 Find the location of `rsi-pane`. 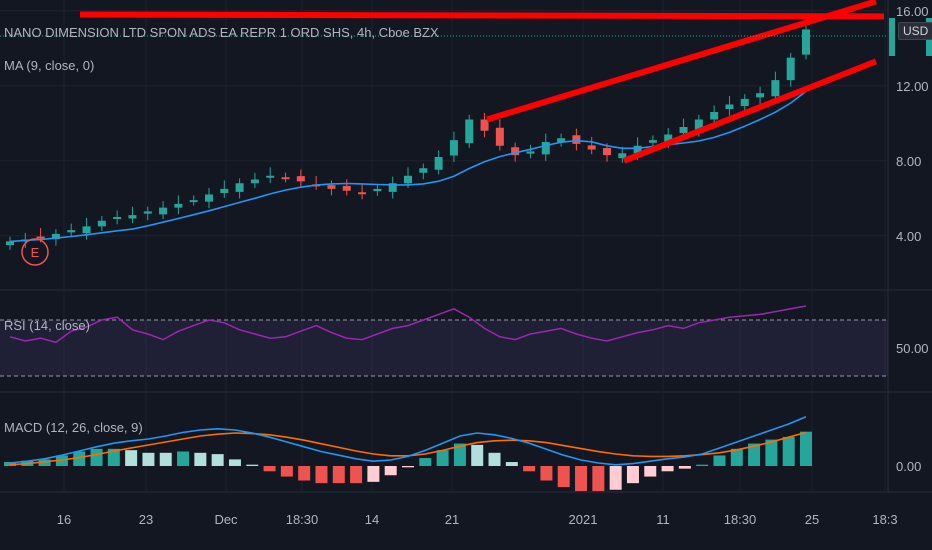

rsi-pane is located at coordinates (444, 341).